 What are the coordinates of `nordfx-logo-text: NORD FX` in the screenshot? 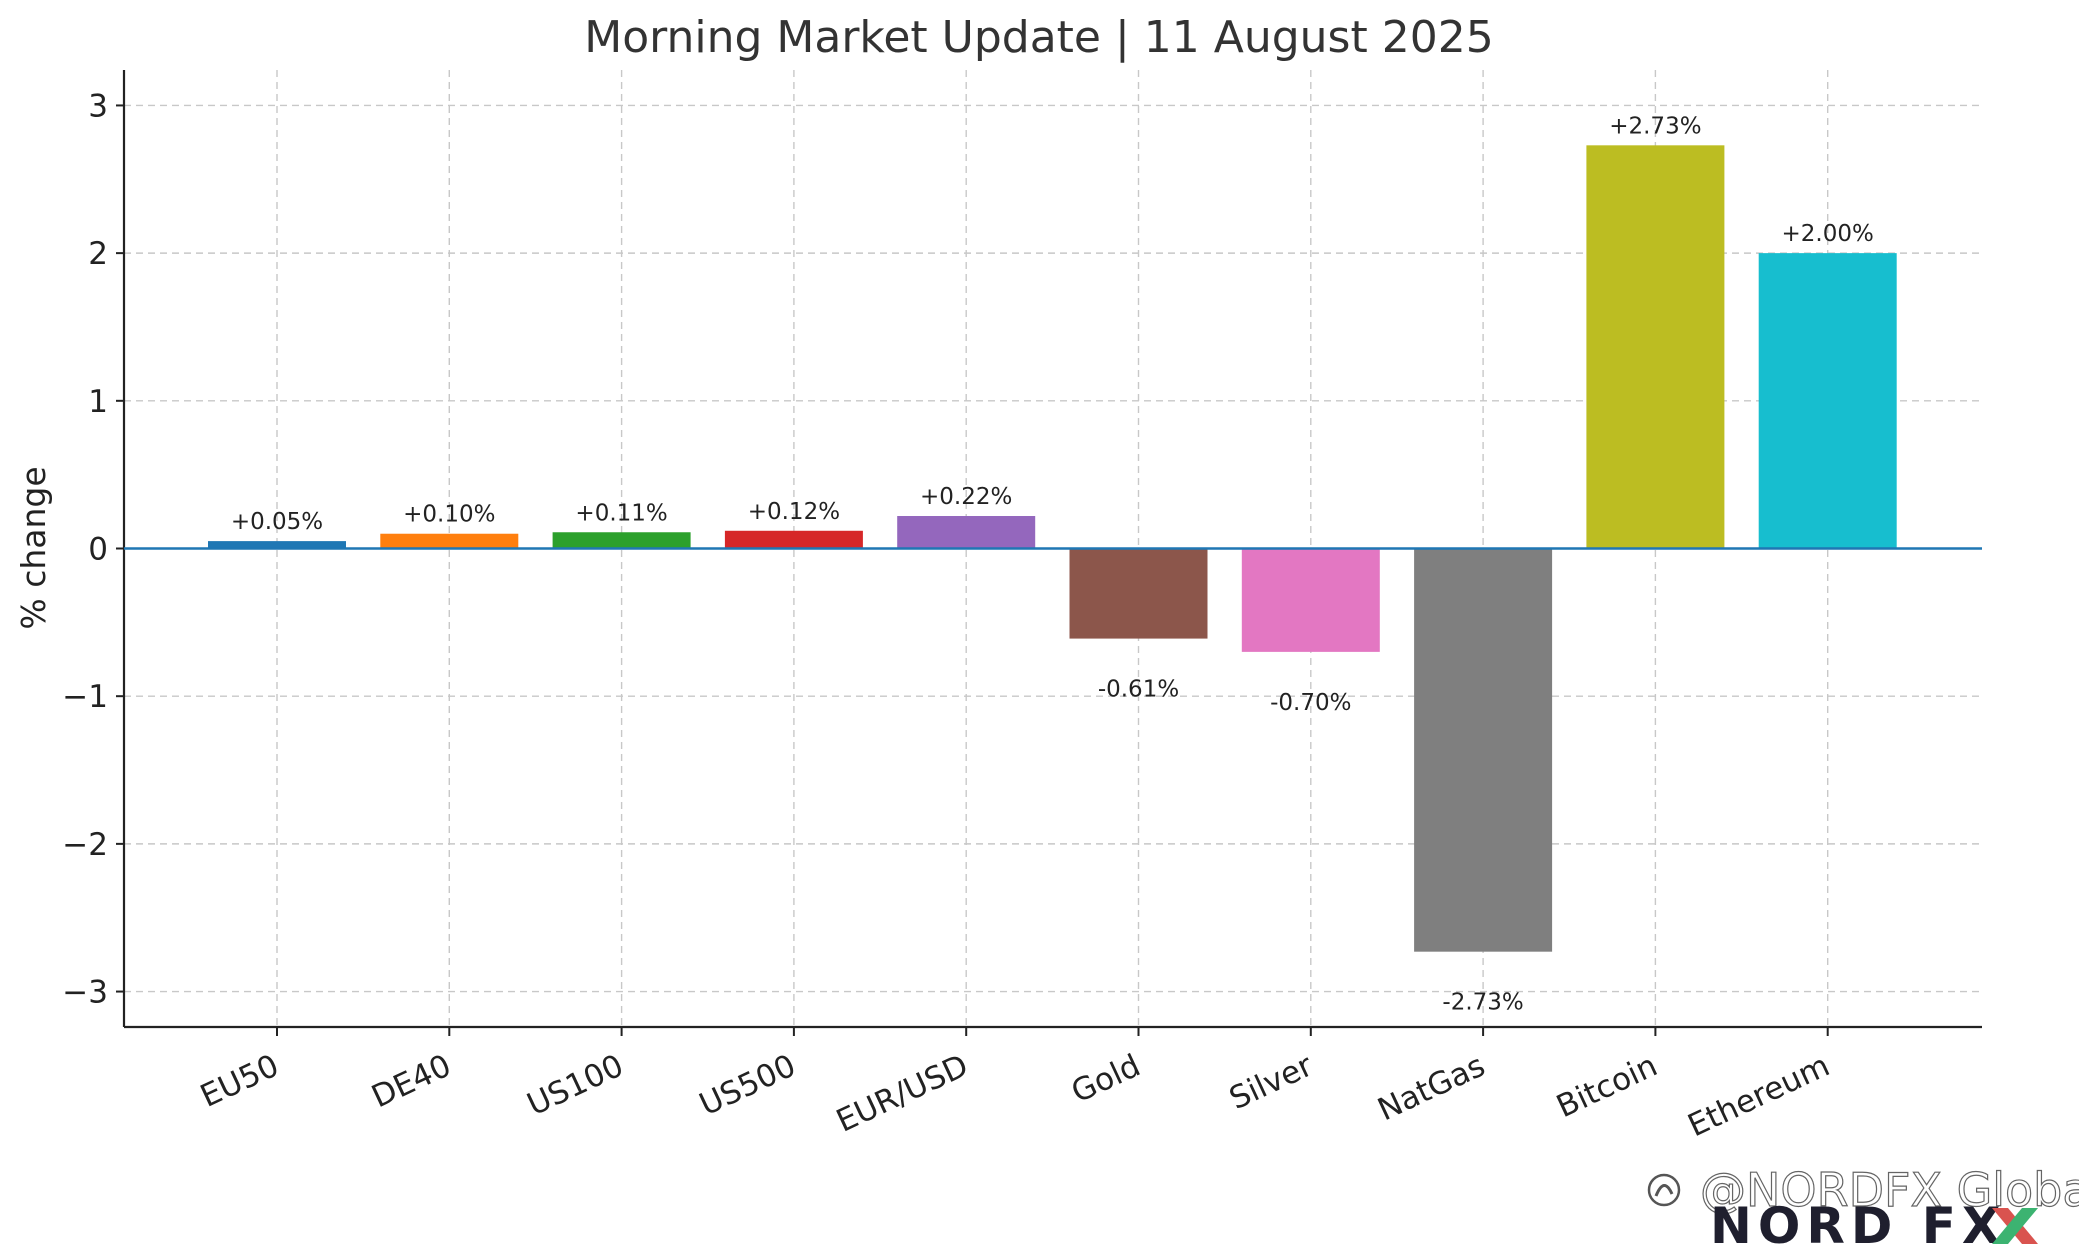 It's located at (1858, 1225).